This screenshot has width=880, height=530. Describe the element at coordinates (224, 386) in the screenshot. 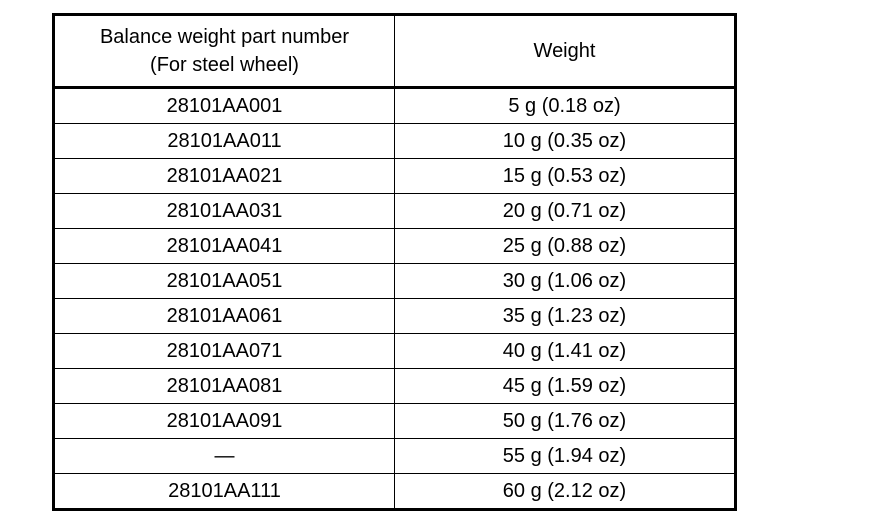

I see `part-number-cell: 28101AA081` at that location.